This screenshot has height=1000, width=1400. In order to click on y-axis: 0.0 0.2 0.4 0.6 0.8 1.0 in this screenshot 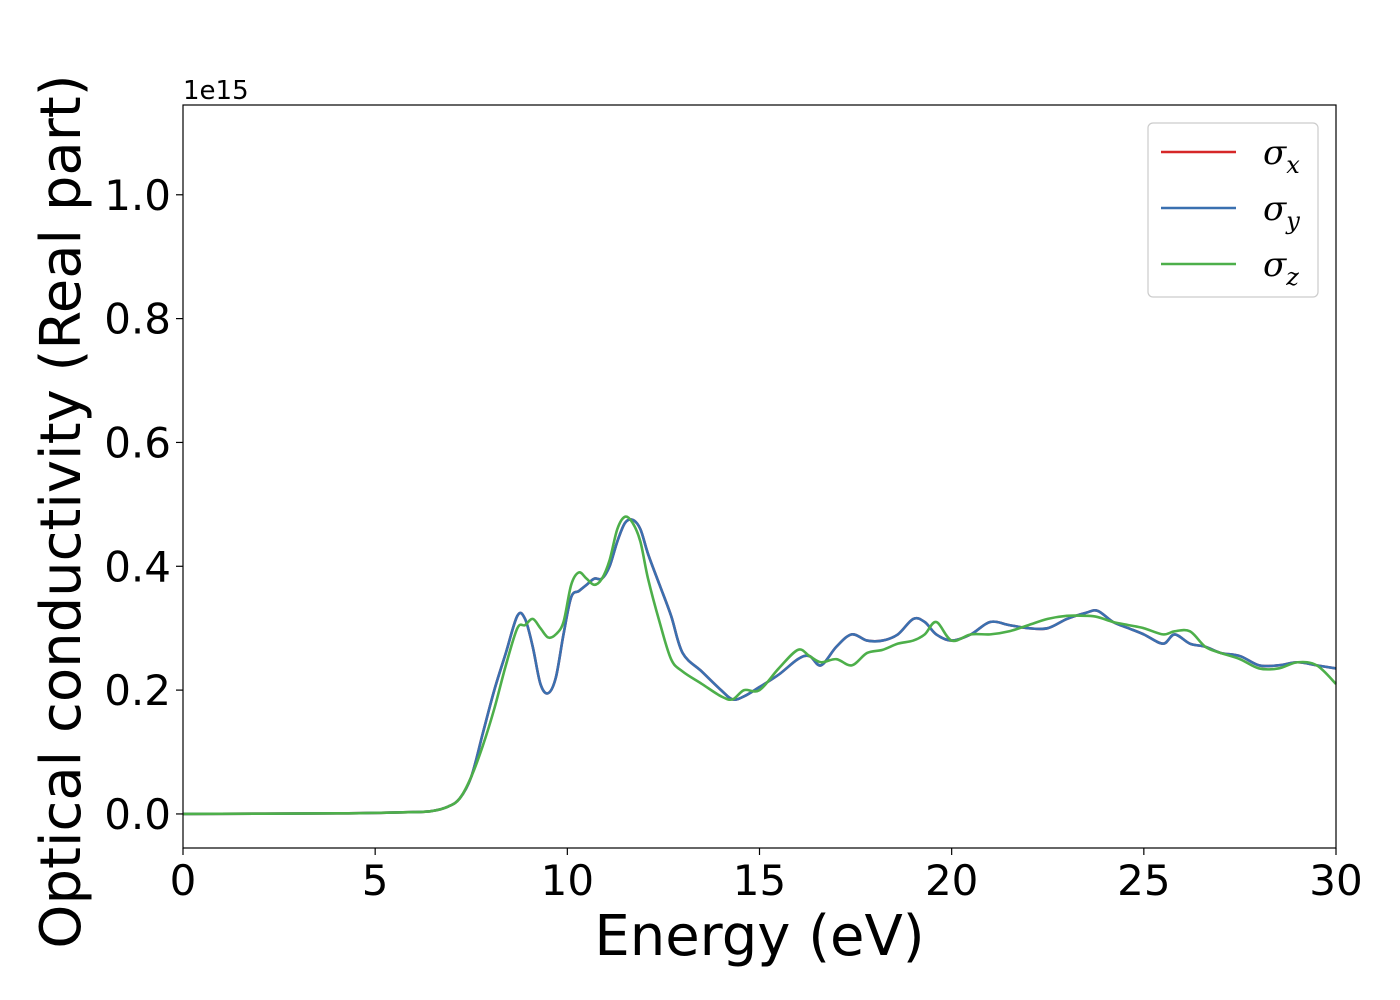, I will do `click(143, 505)`.